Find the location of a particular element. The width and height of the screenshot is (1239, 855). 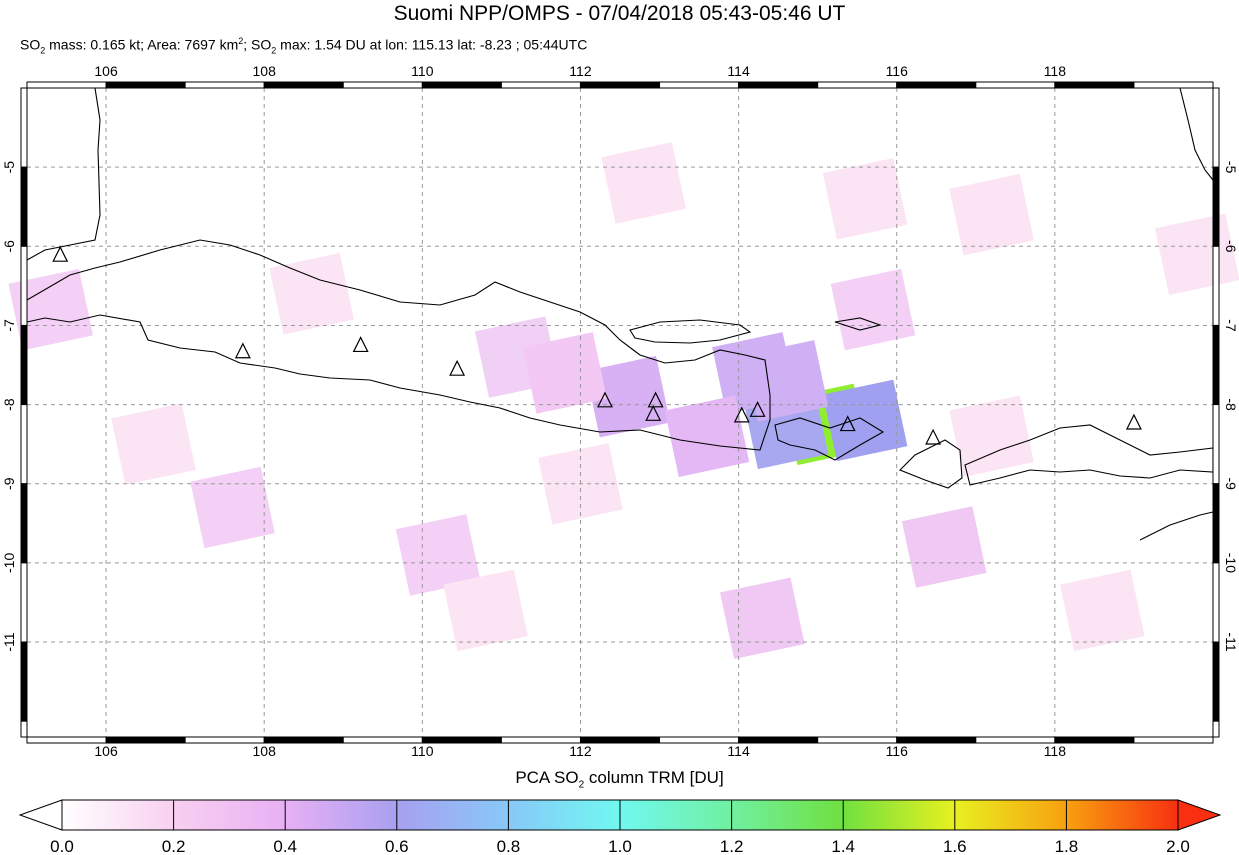

lat-tick-left: -11 is located at coordinates (9, 641).